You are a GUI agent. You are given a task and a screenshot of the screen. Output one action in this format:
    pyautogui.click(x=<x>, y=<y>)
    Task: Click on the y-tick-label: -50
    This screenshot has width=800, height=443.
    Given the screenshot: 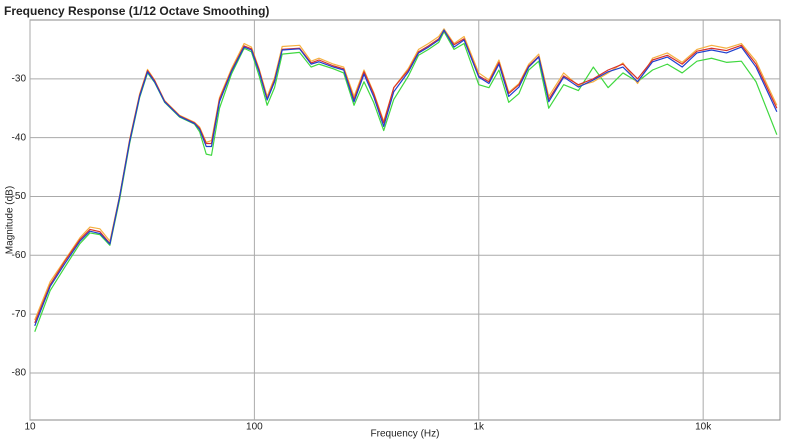 What is the action you would take?
    pyautogui.click(x=19, y=196)
    